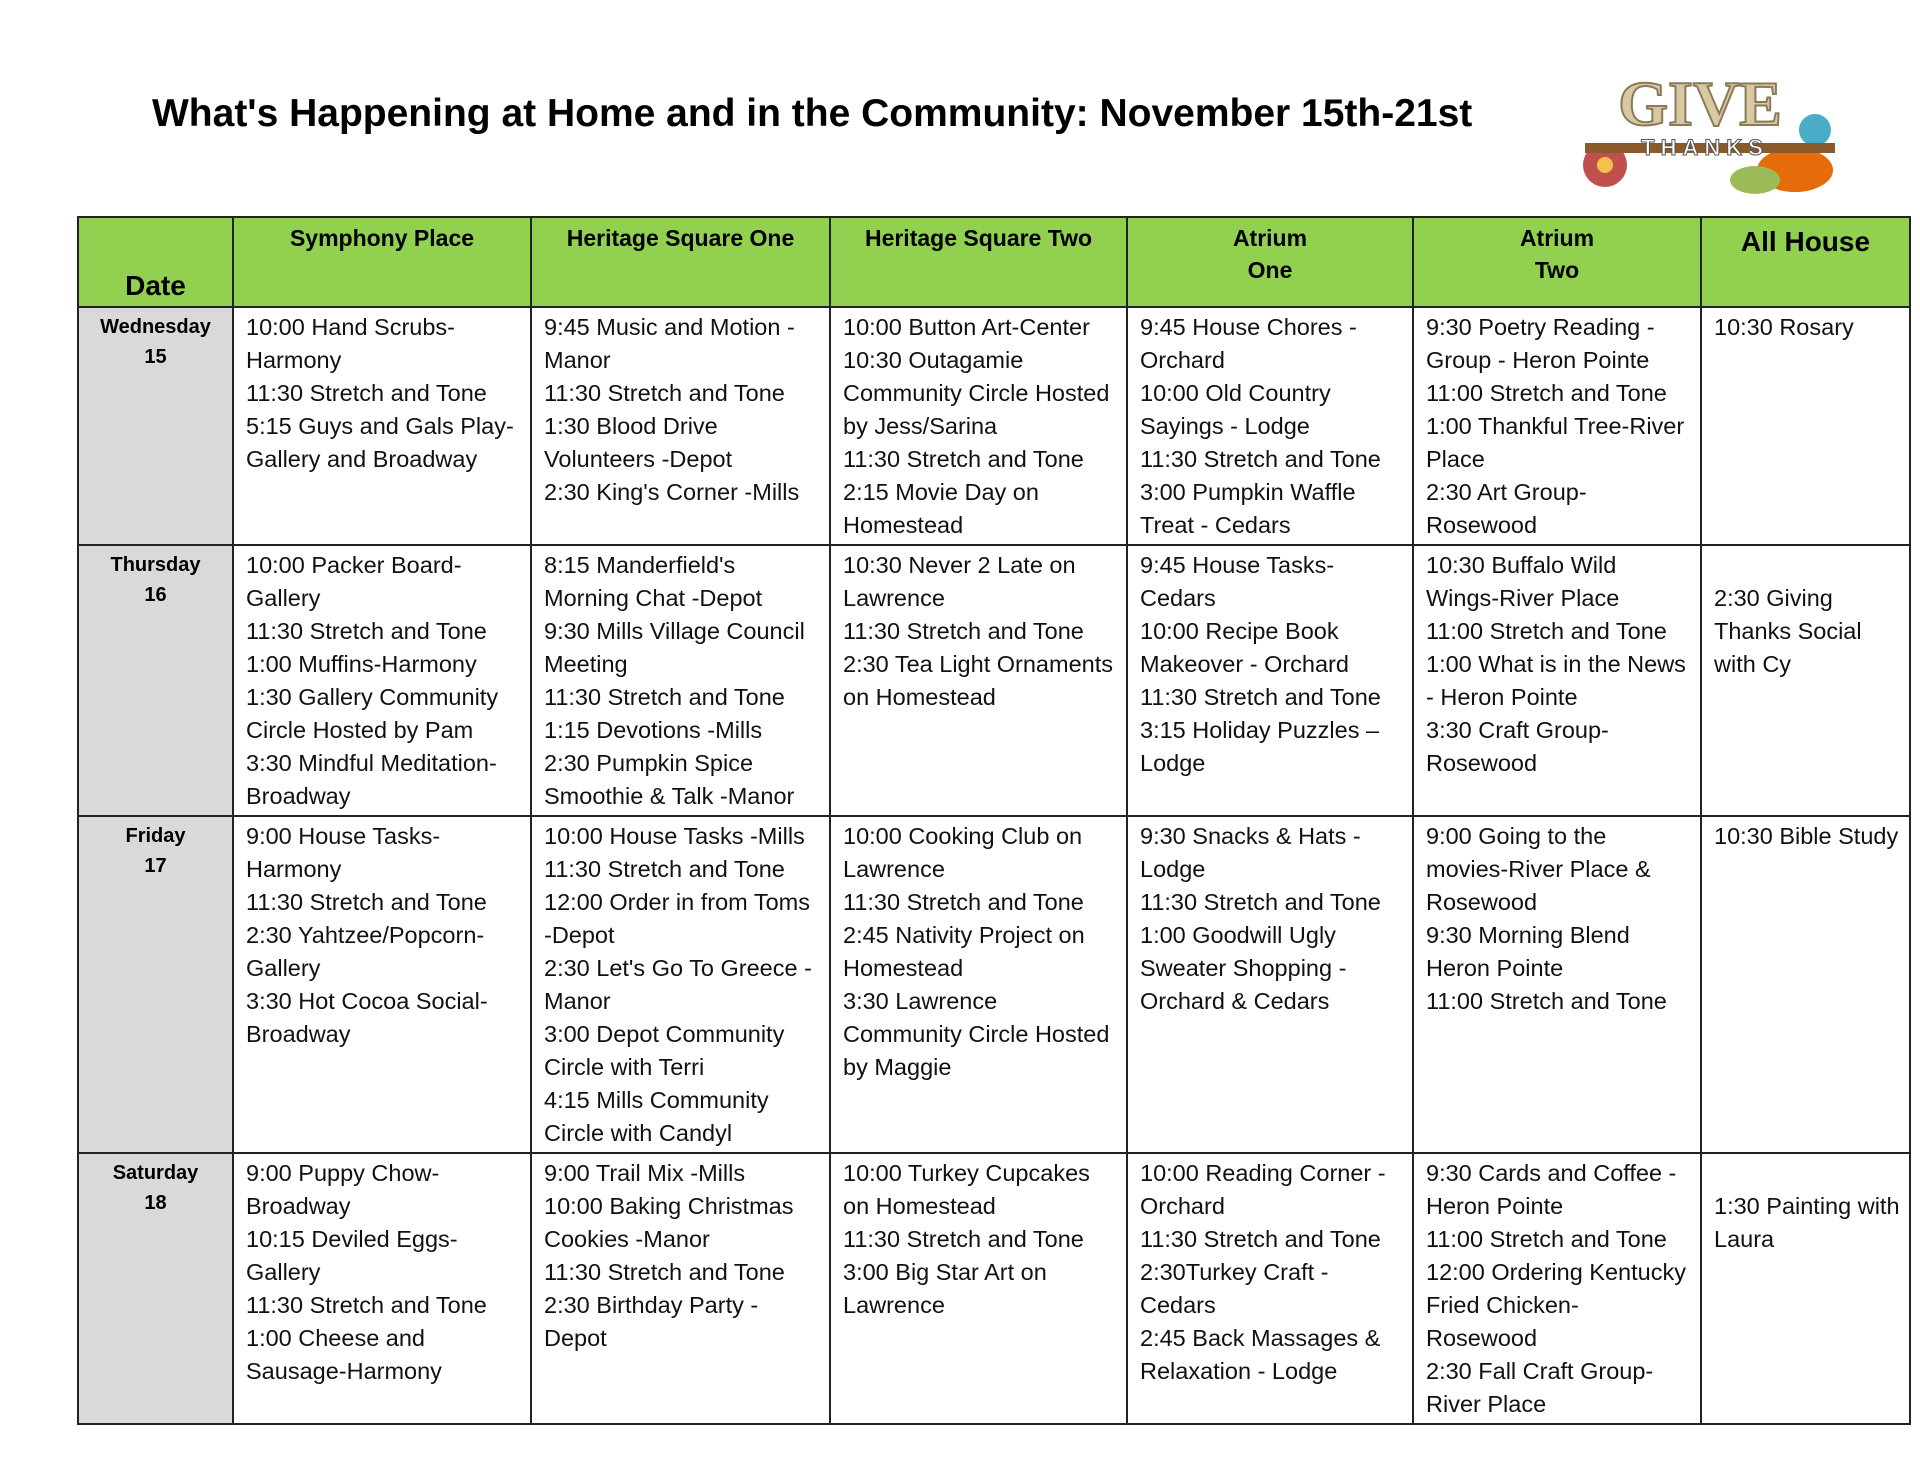  Describe the element at coordinates (1555, 442) in the screenshot. I see `event: 1:00 Thankful Tree-River Place` at that location.